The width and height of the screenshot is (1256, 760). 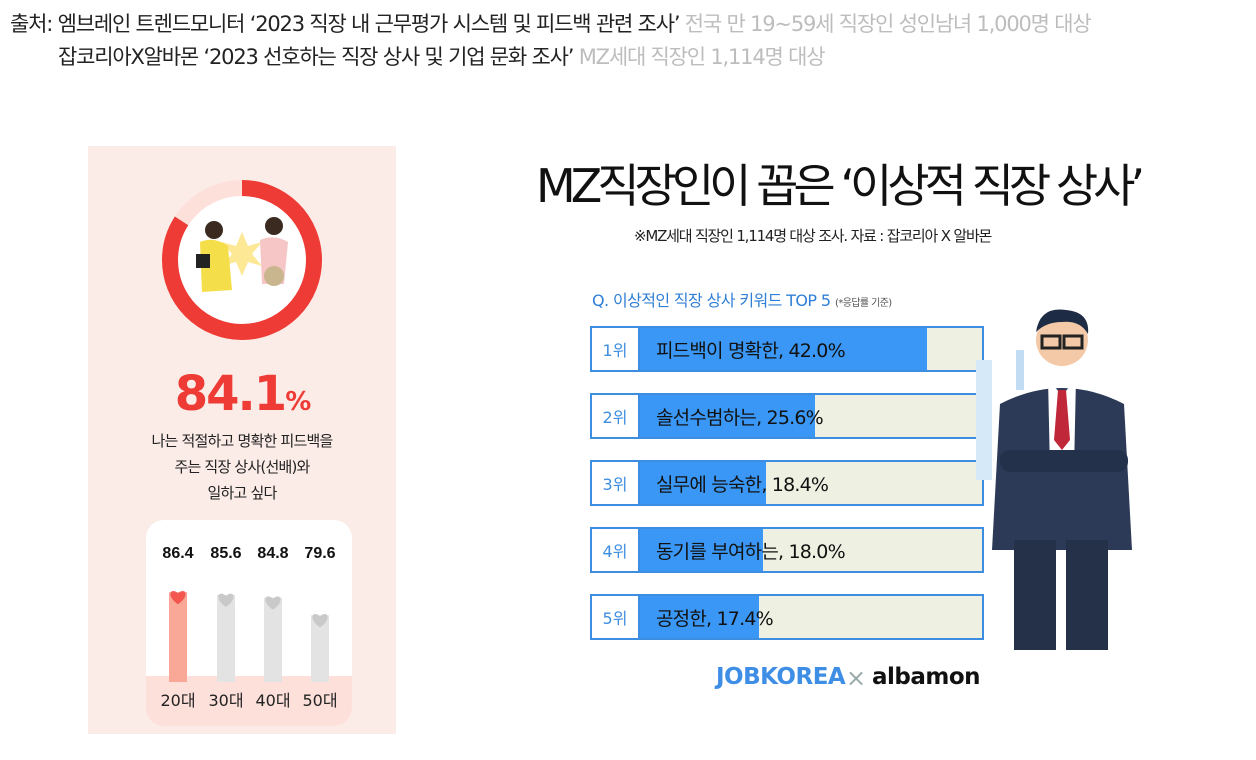 What do you see at coordinates (751, 551) in the screenshot?
I see `keyword-label: 동기를 부여하는, 18.0%` at bounding box center [751, 551].